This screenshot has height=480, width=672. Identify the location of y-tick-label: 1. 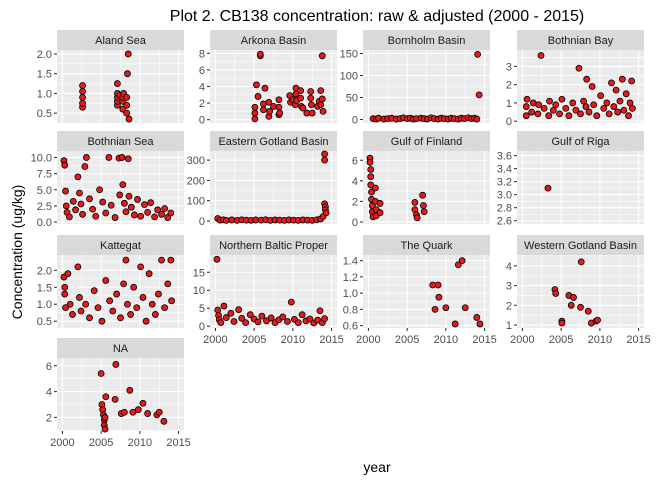
(509, 104).